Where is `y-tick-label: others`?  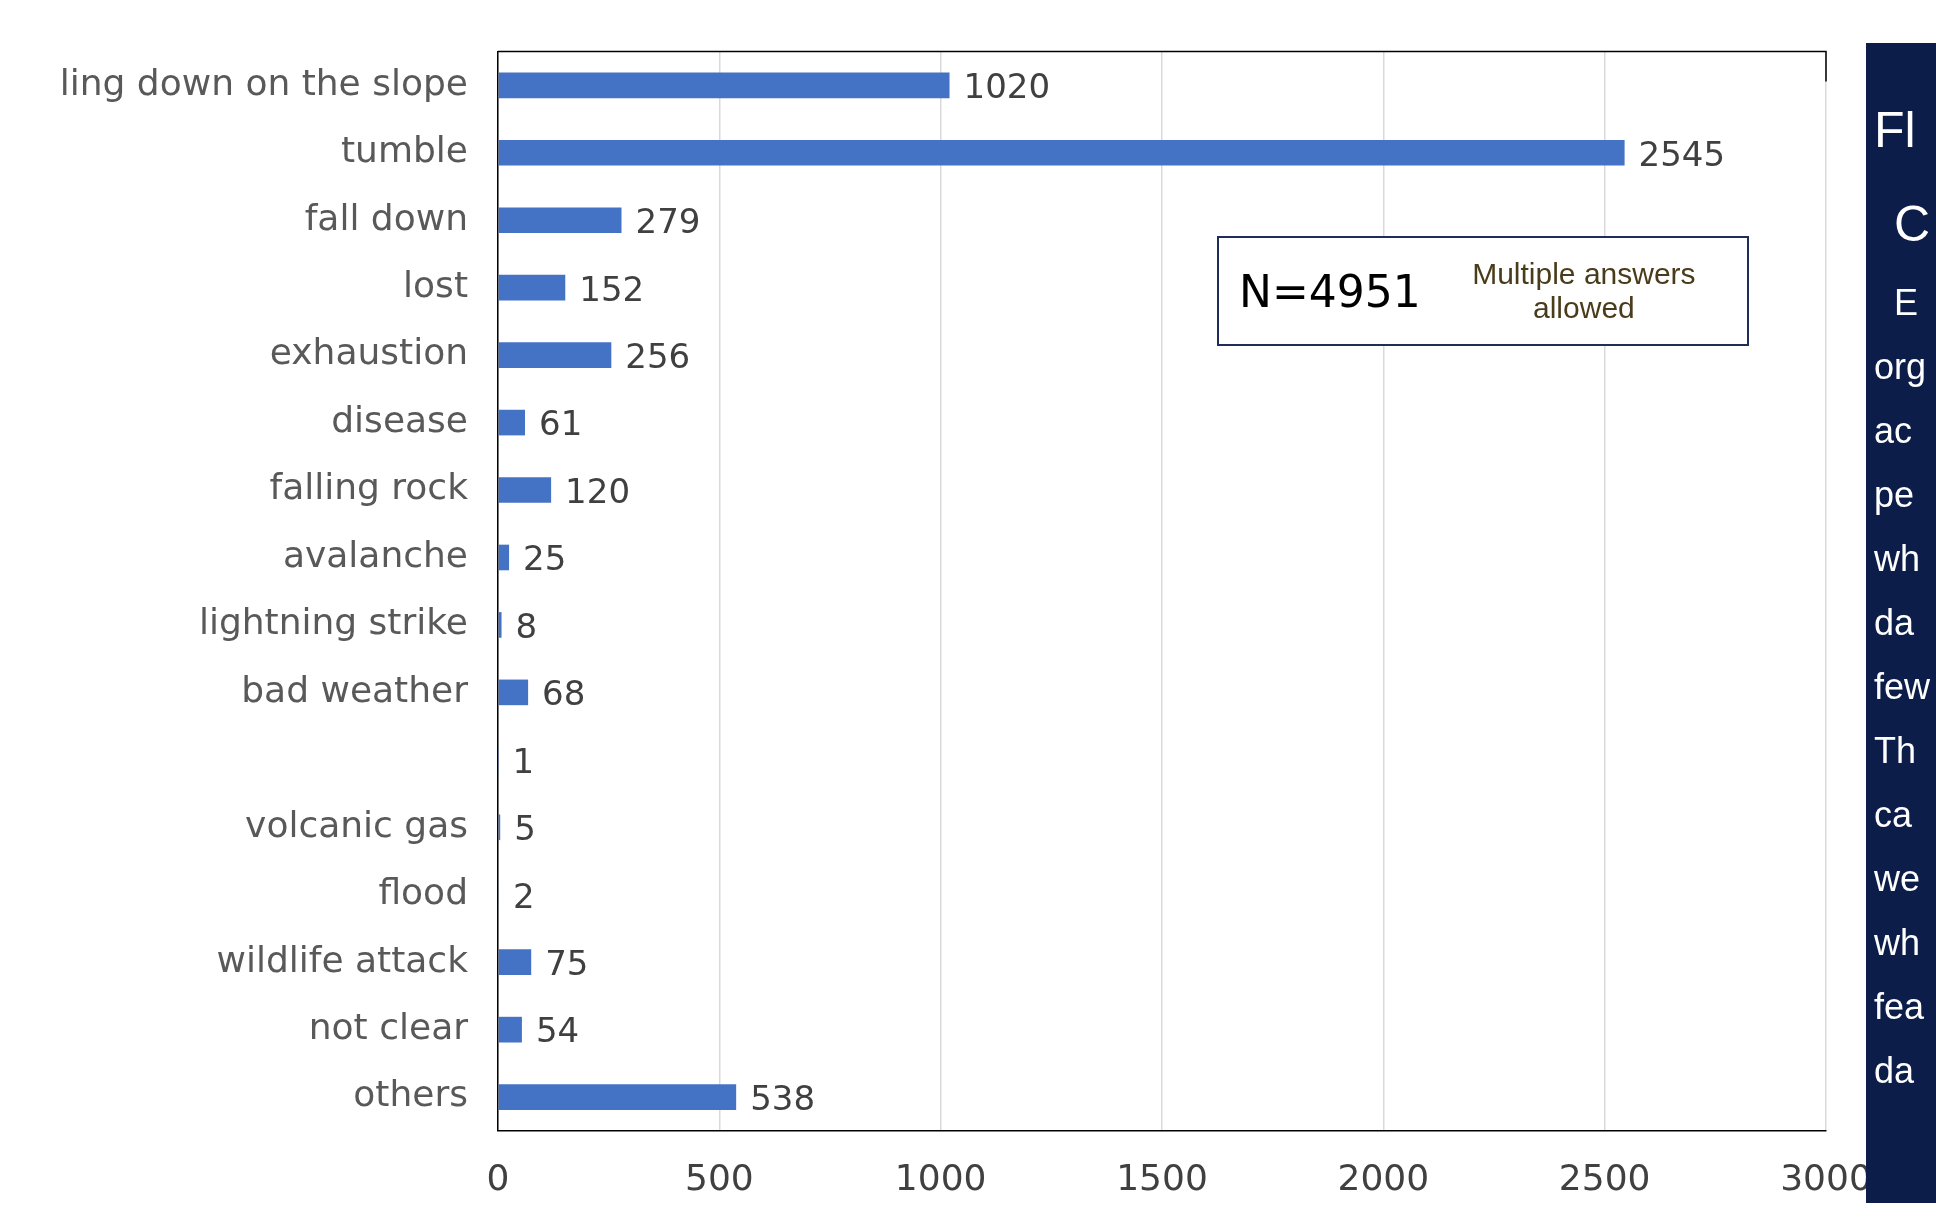
y-tick-label: others is located at coordinates (410, 1094).